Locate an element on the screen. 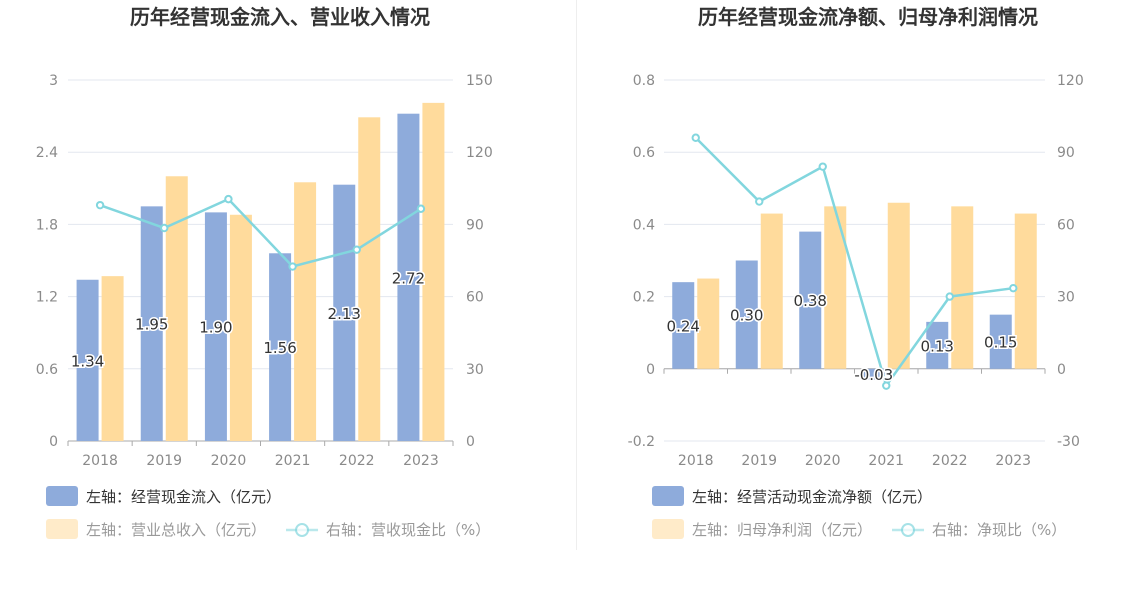 The width and height of the screenshot is (1148, 589). left-axis-tick-label: -0.2 is located at coordinates (641, 442).